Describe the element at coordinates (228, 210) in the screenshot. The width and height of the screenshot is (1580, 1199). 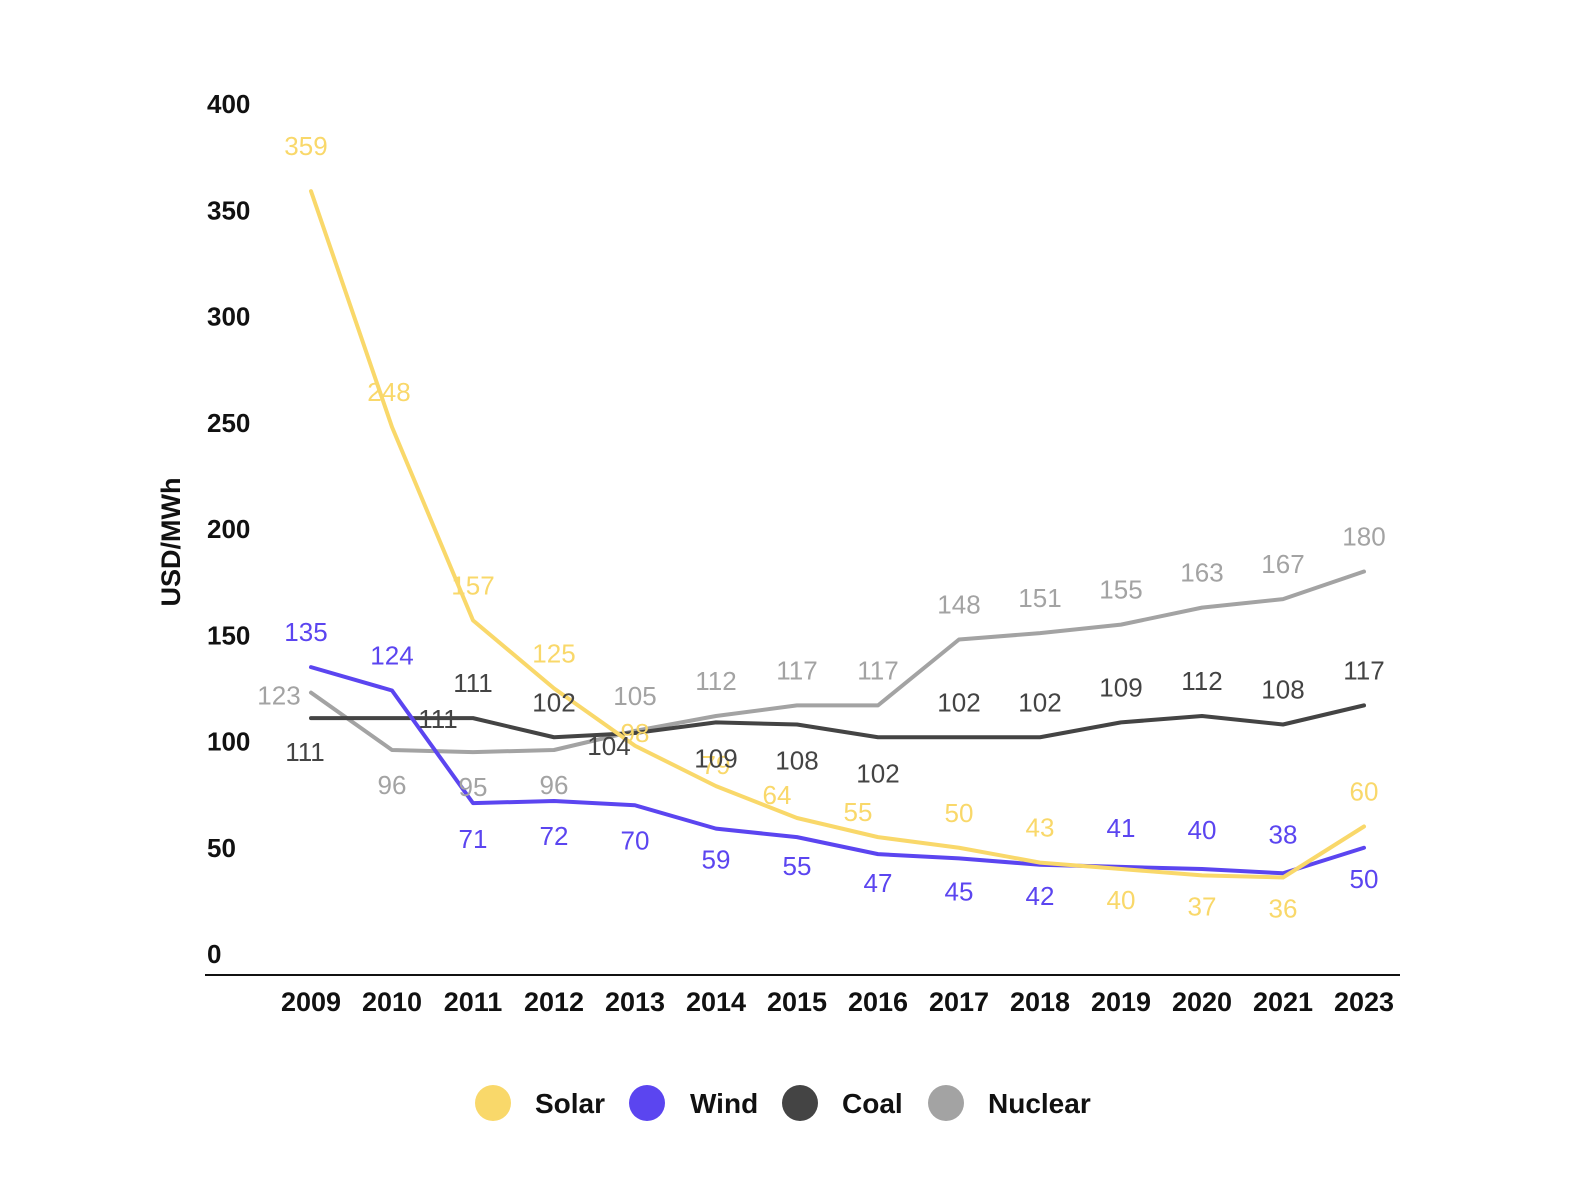
I see `y-tick-label: 350` at that location.